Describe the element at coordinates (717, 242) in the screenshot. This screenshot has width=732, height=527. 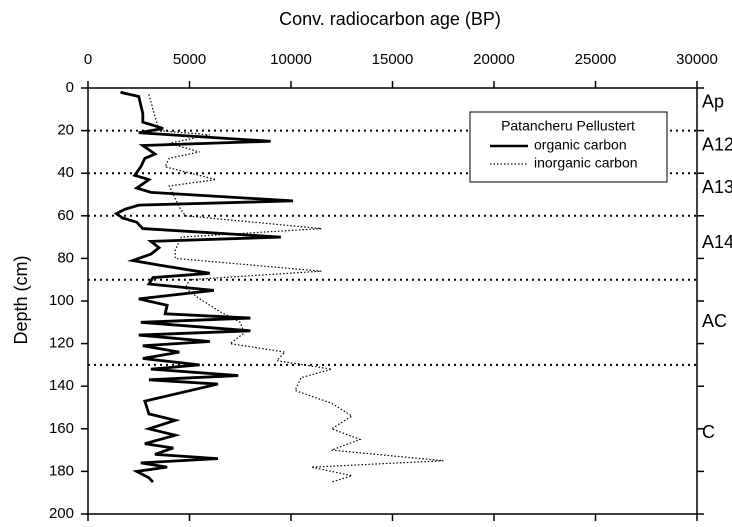
I see `horizon-label: A14` at that location.